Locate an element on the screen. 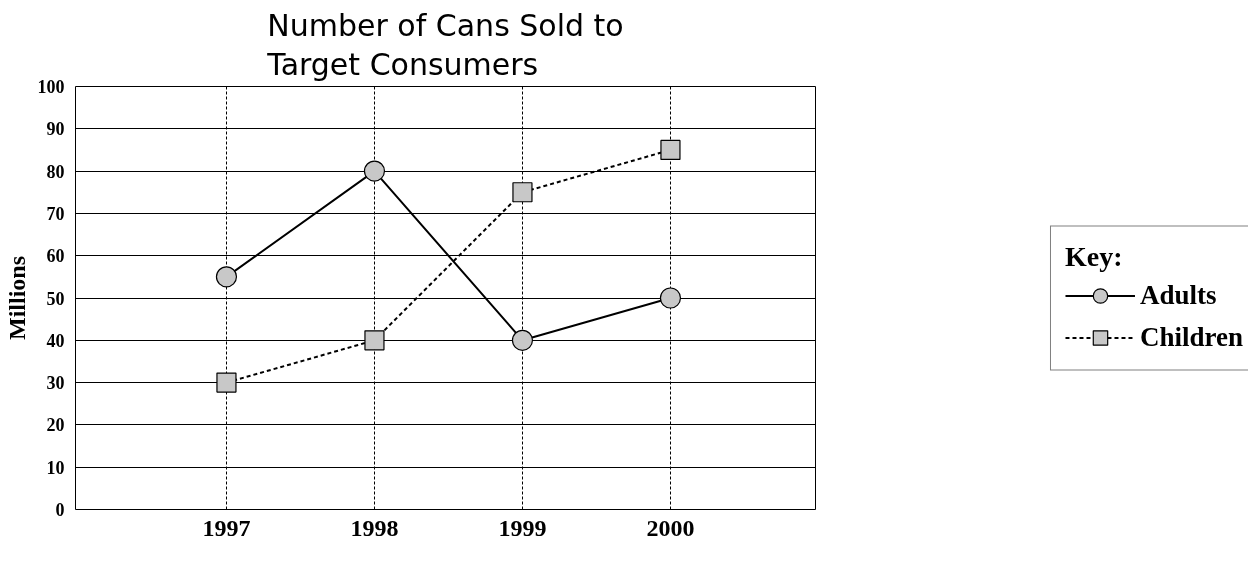 The image size is (1248, 584). y-tick-label: 30 is located at coordinates (55, 383).